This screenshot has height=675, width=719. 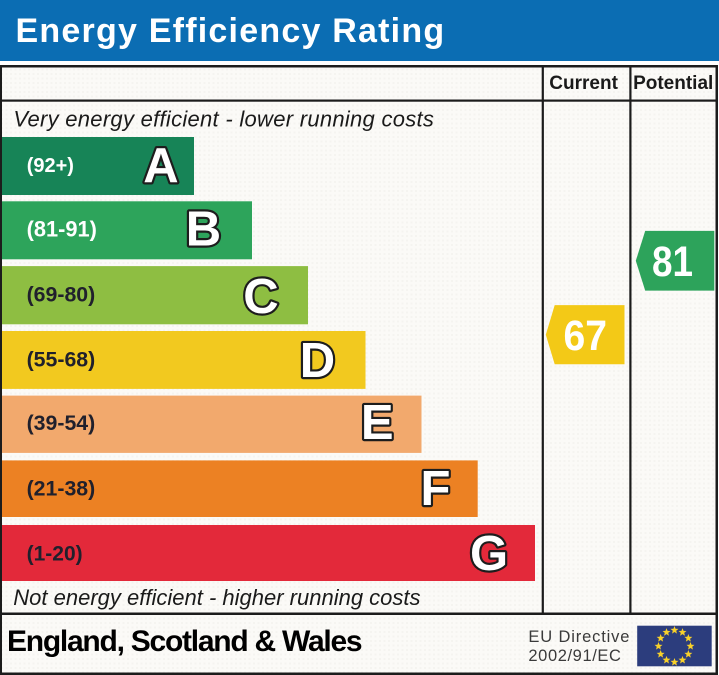 I want to click on svg-text: (39-54), so click(x=61, y=423).